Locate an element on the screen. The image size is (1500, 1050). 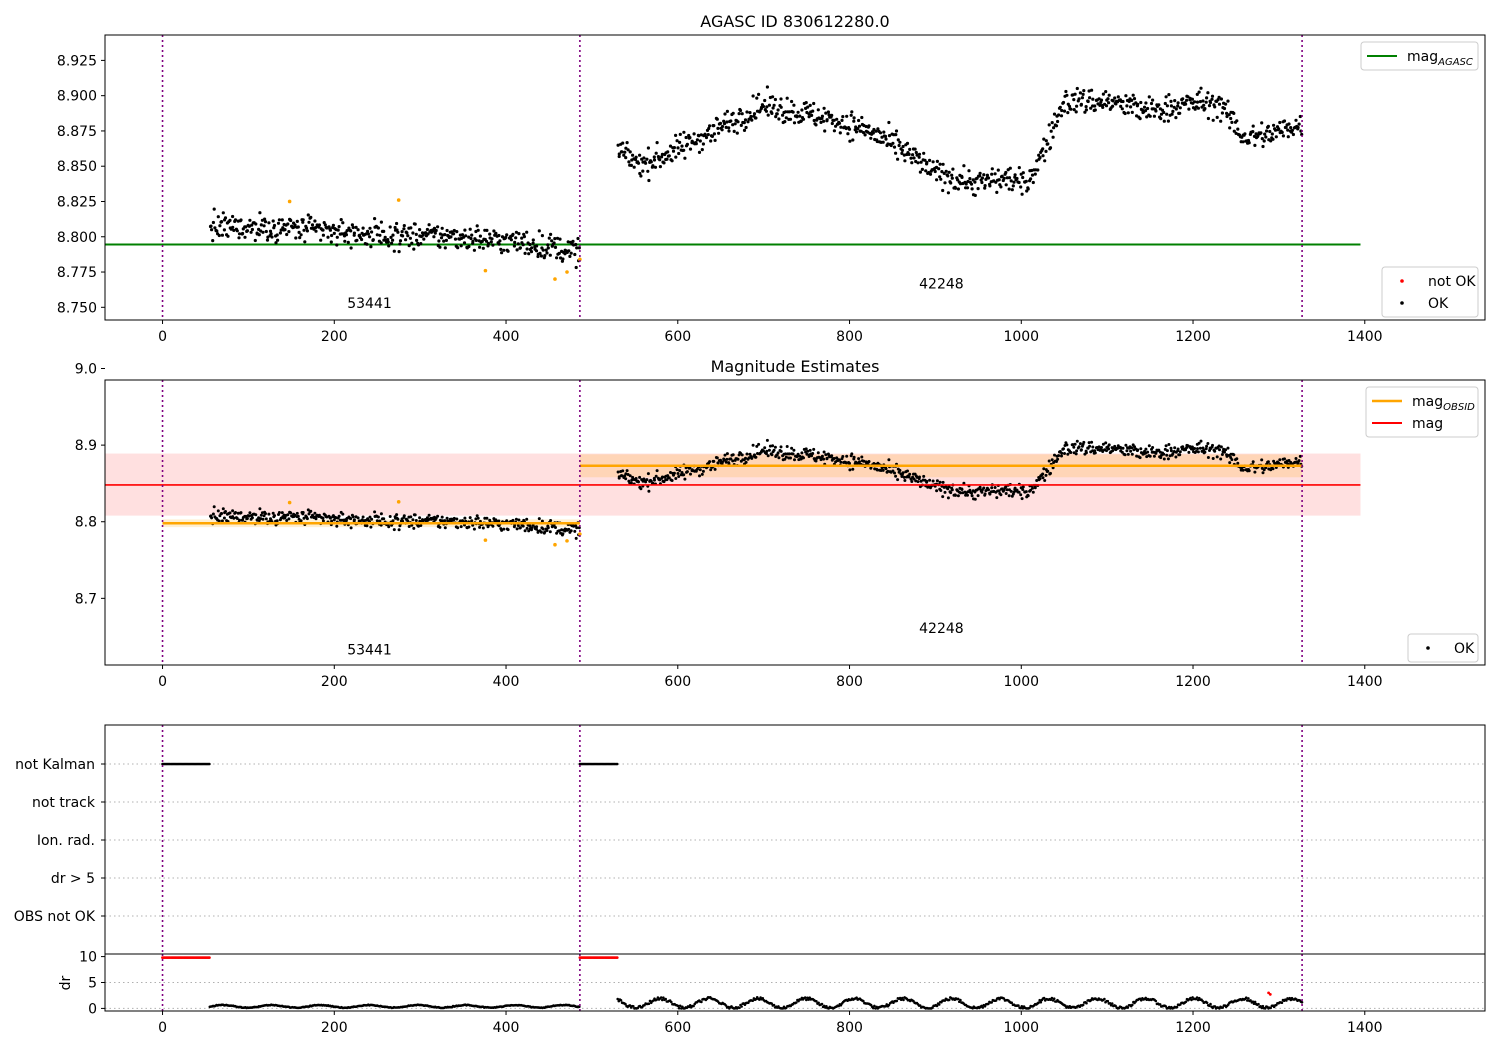
legend-label: mag is located at coordinates (1427, 424).